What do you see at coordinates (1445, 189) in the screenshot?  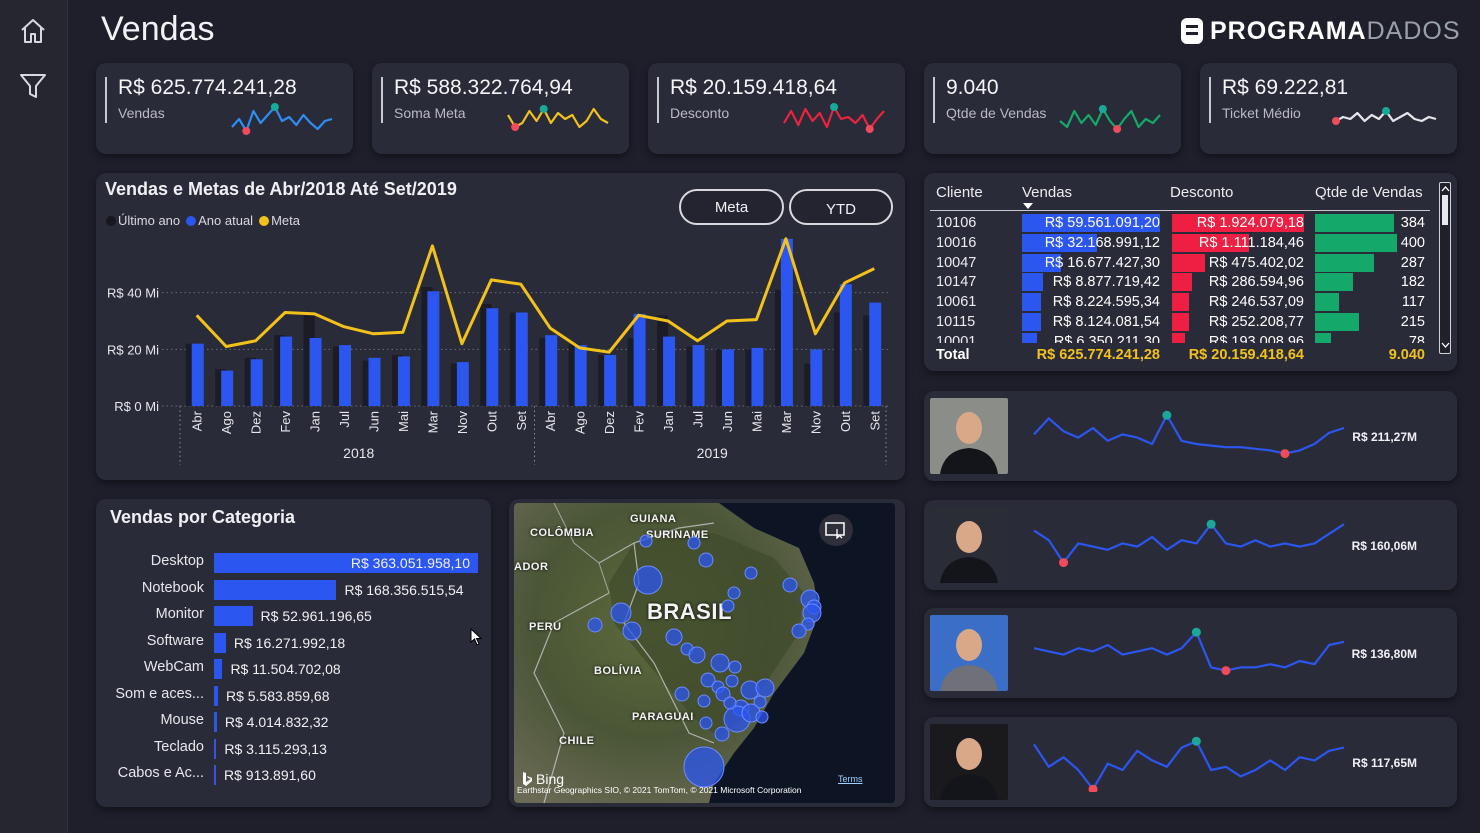 I see `scroll-up-icon` at bounding box center [1445, 189].